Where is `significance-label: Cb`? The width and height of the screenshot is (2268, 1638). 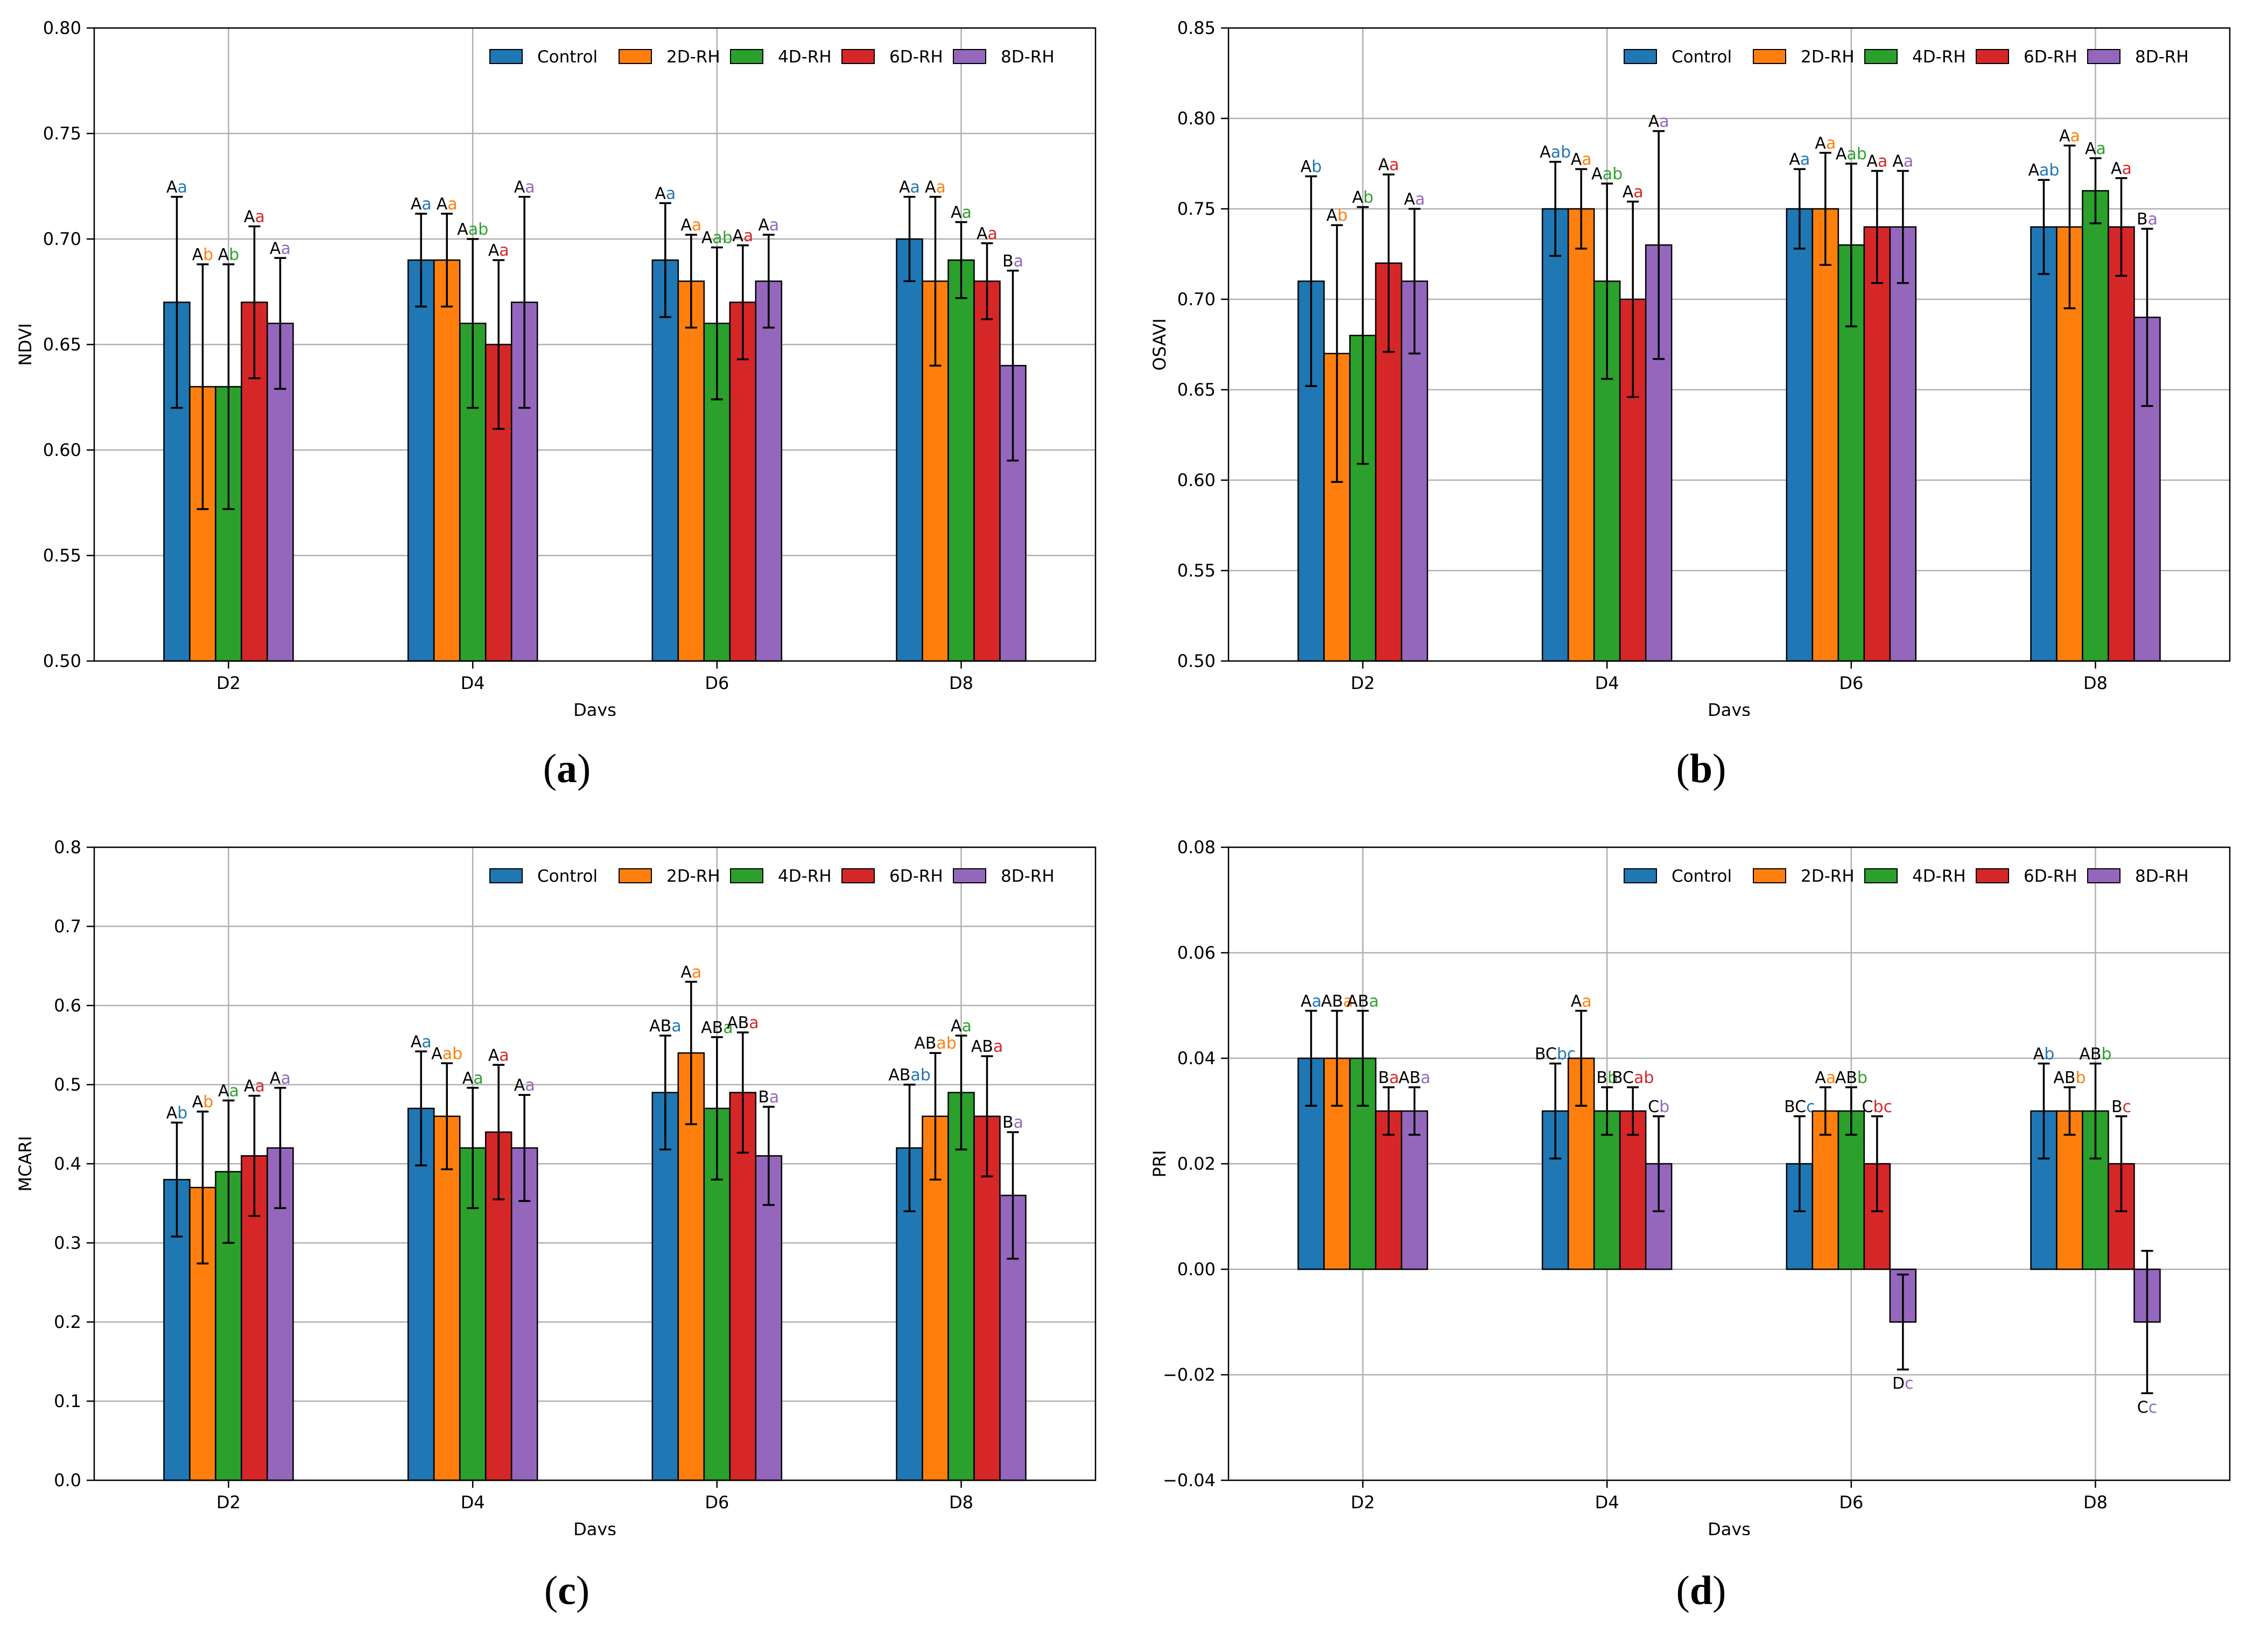 significance-label: Cb is located at coordinates (1658, 1107).